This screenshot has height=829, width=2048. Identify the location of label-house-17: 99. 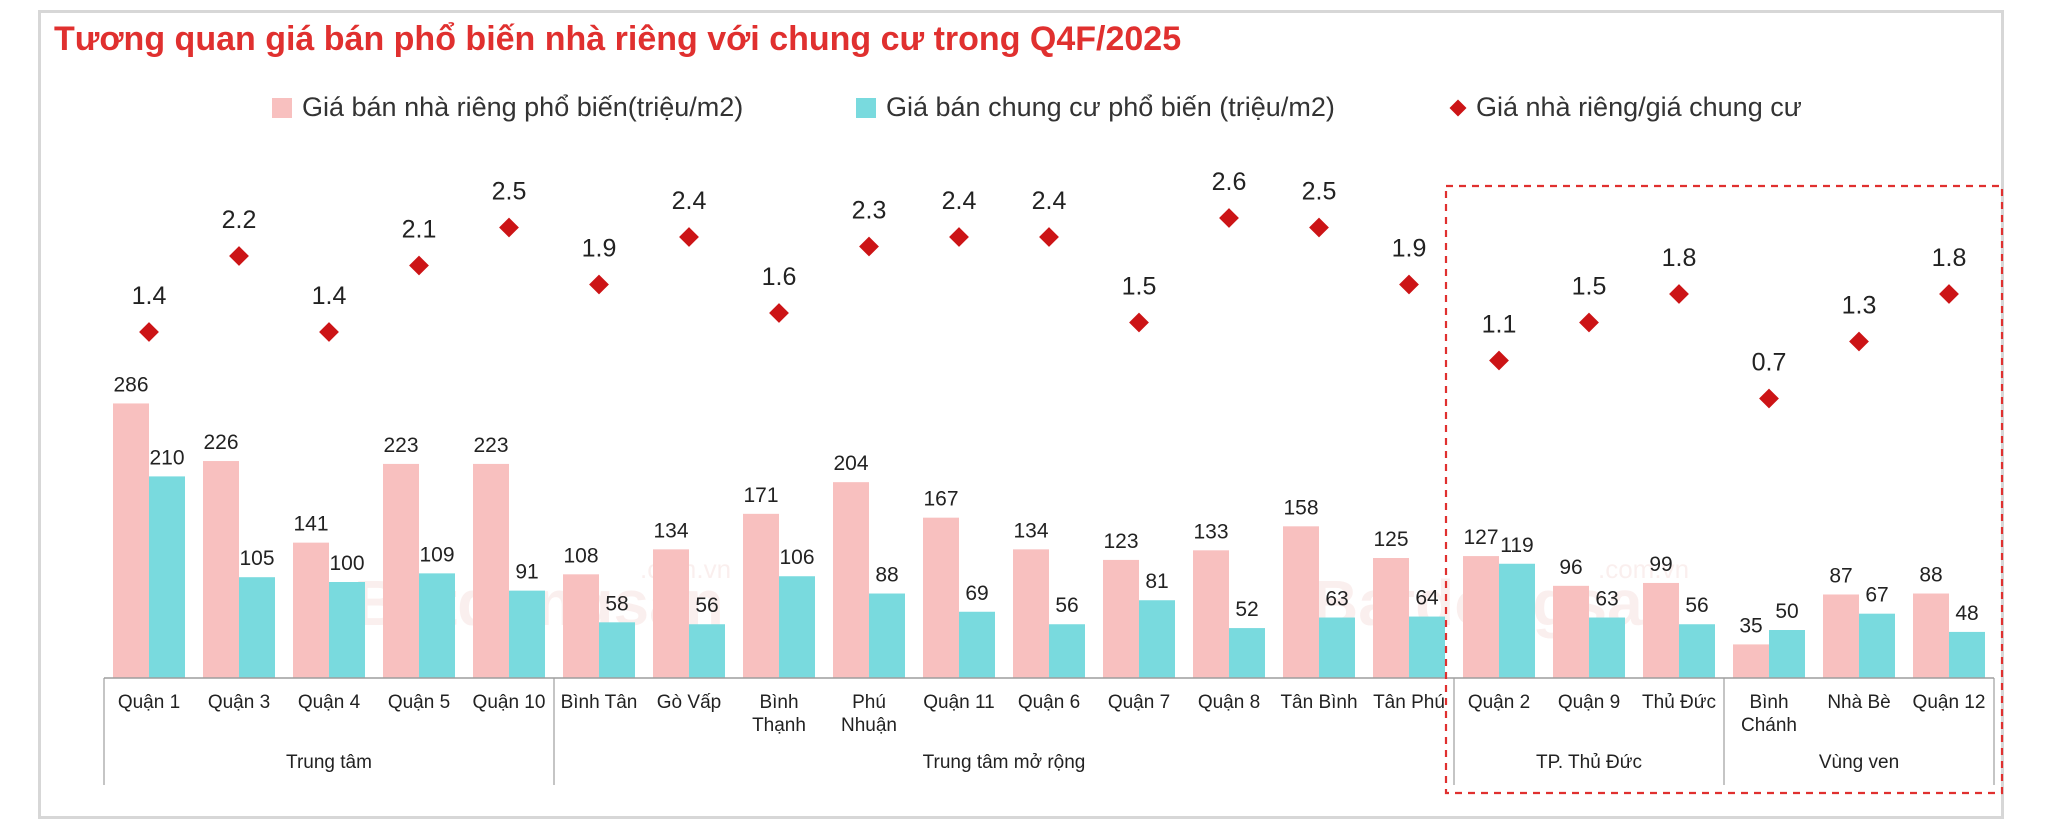
(1660, 564).